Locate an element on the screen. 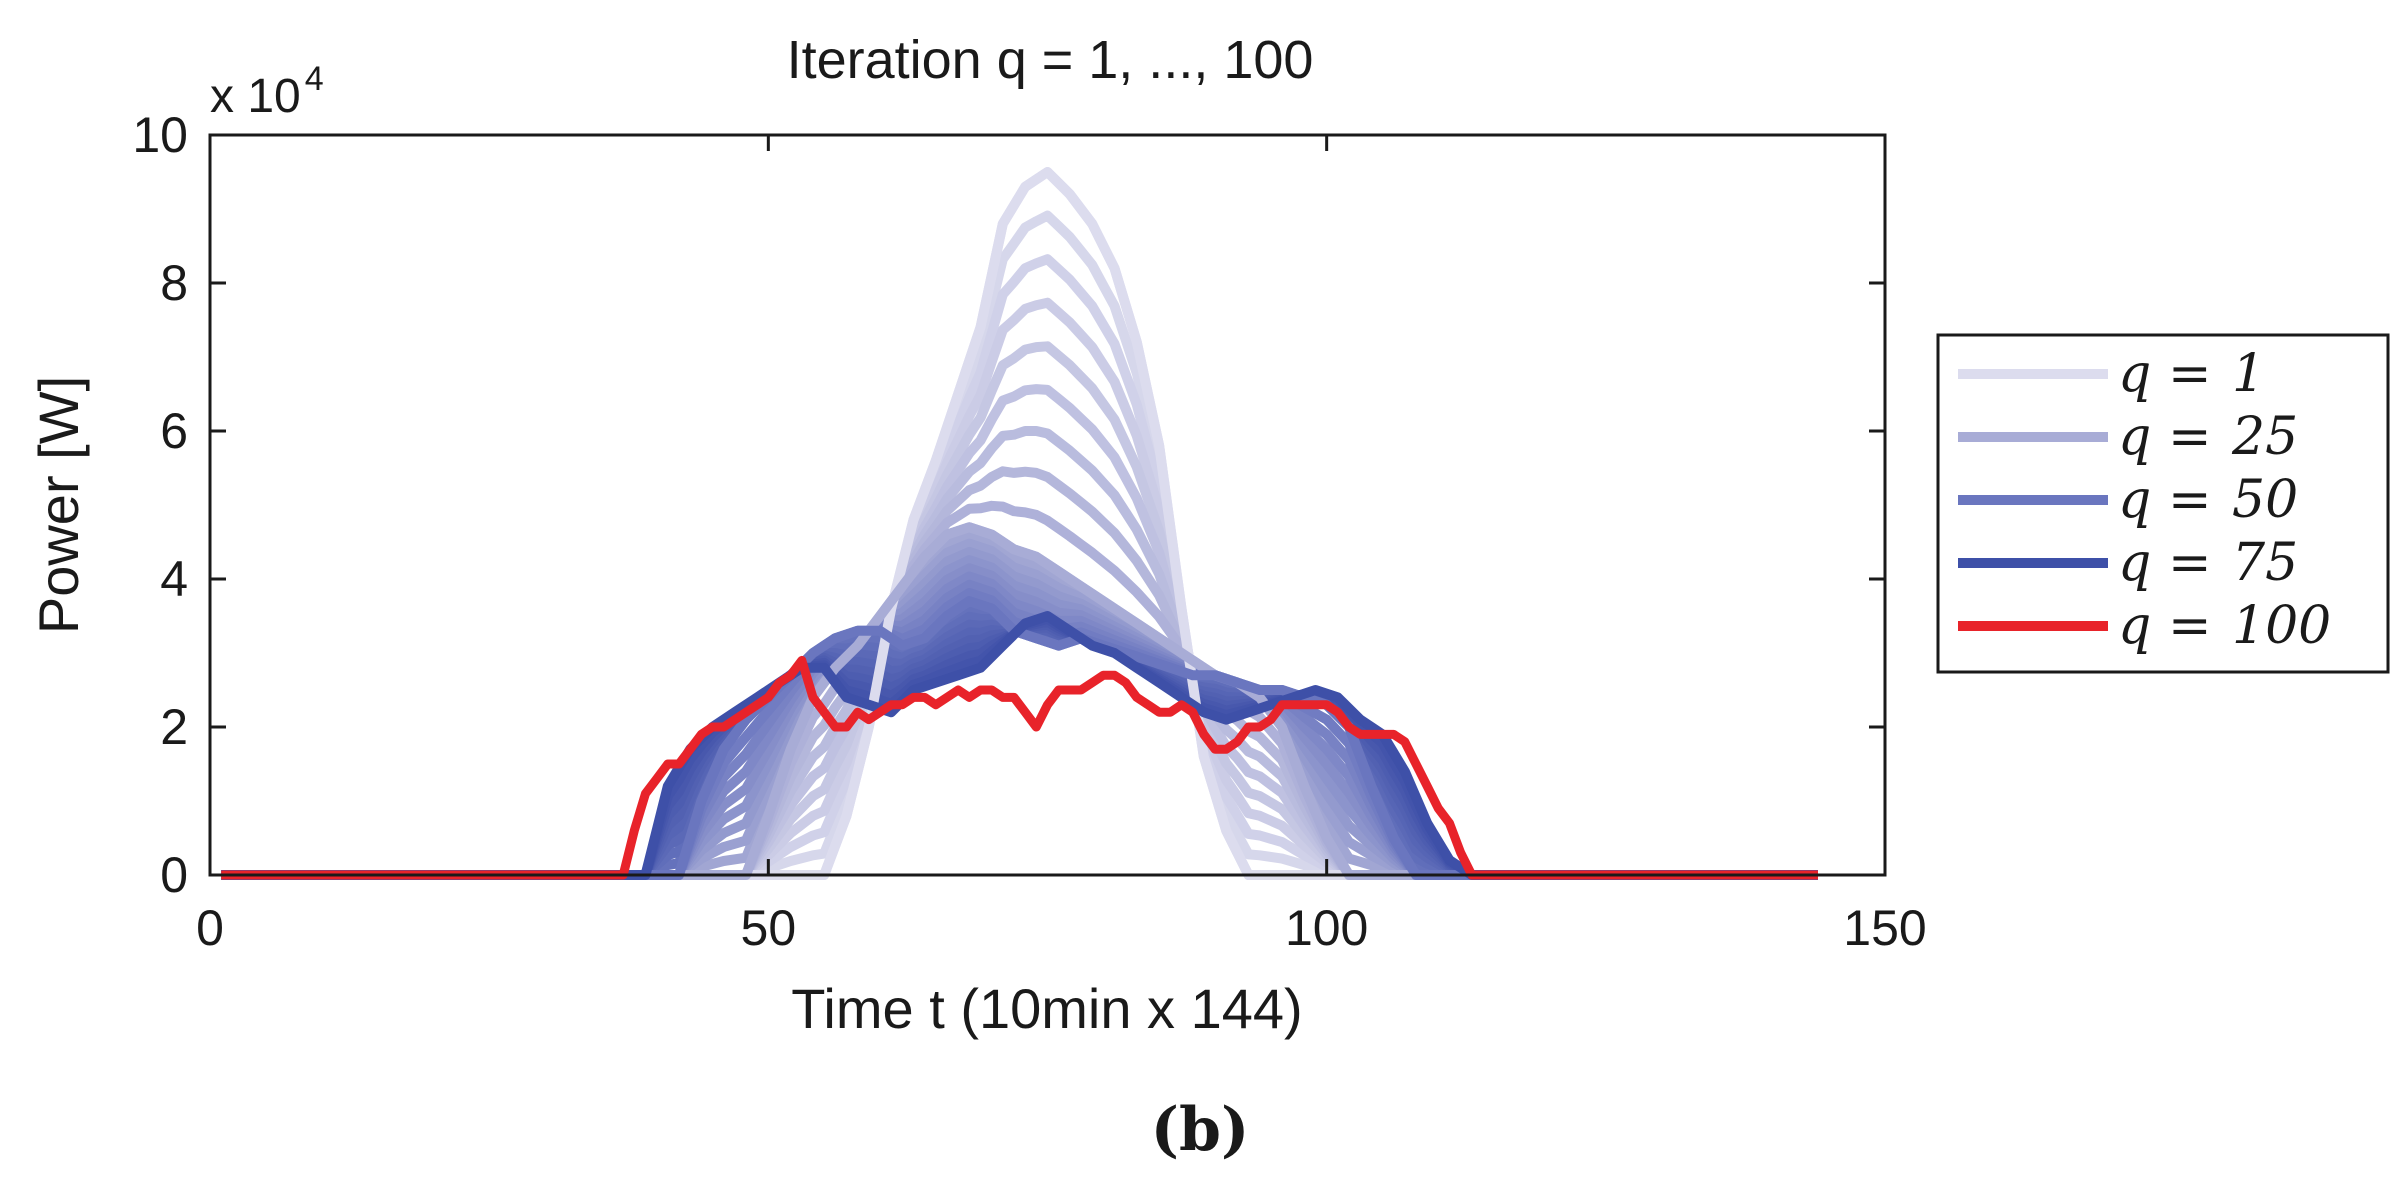  y-multiplier-exponent: 4 is located at coordinates (314, 79).